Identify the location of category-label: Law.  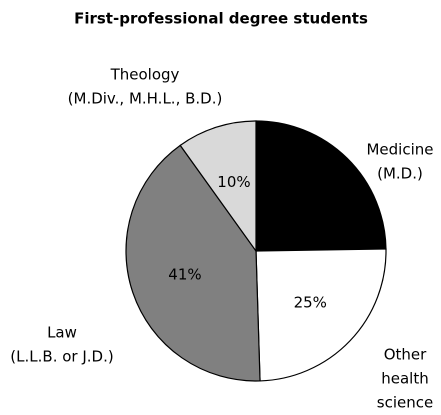
(62, 333).